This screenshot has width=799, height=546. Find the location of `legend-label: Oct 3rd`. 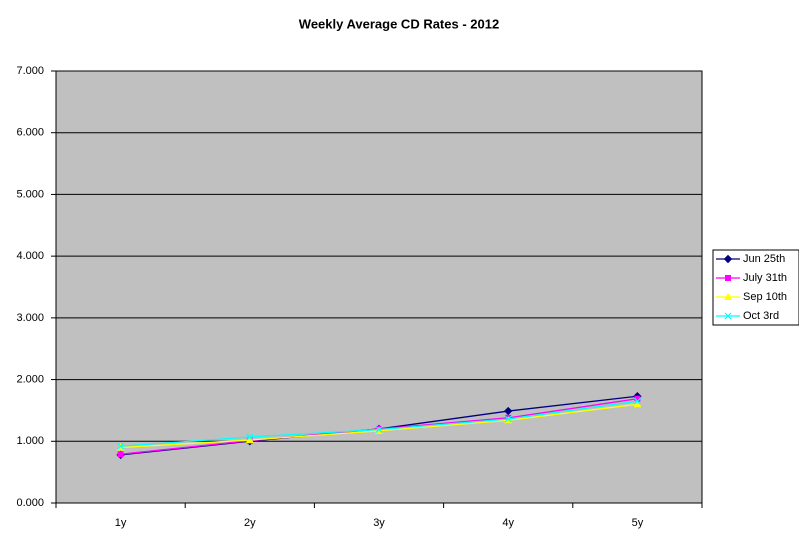

legend-label: Oct 3rd is located at coordinates (761, 316).